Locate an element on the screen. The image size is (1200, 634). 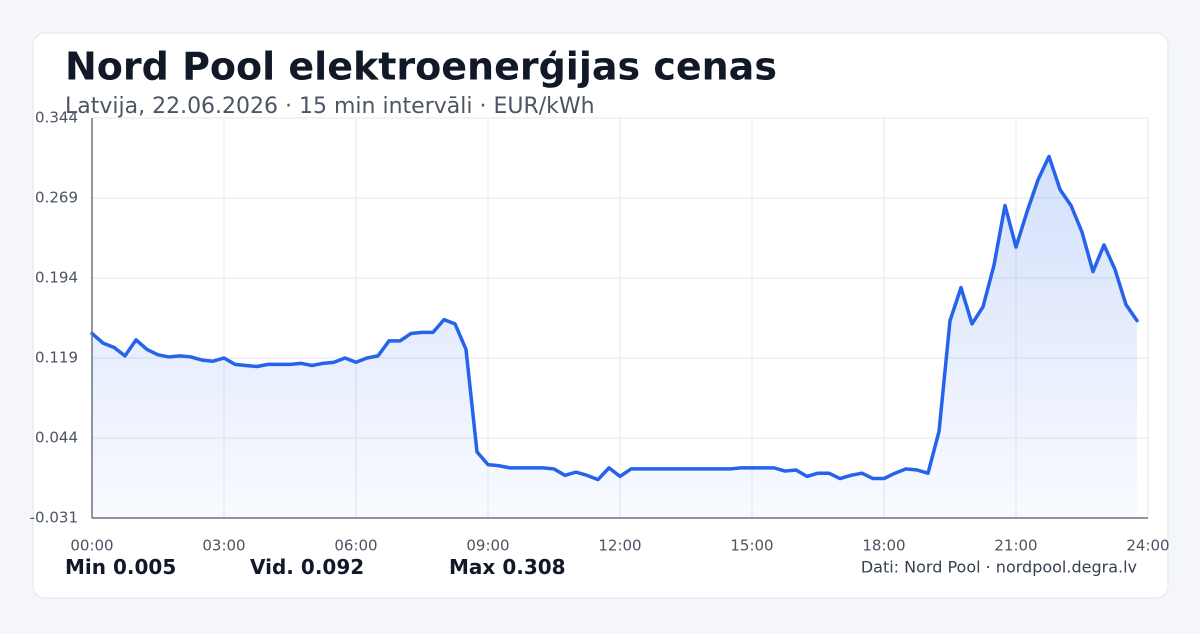
y-tick-label: 0.119 is located at coordinates (56, 358).